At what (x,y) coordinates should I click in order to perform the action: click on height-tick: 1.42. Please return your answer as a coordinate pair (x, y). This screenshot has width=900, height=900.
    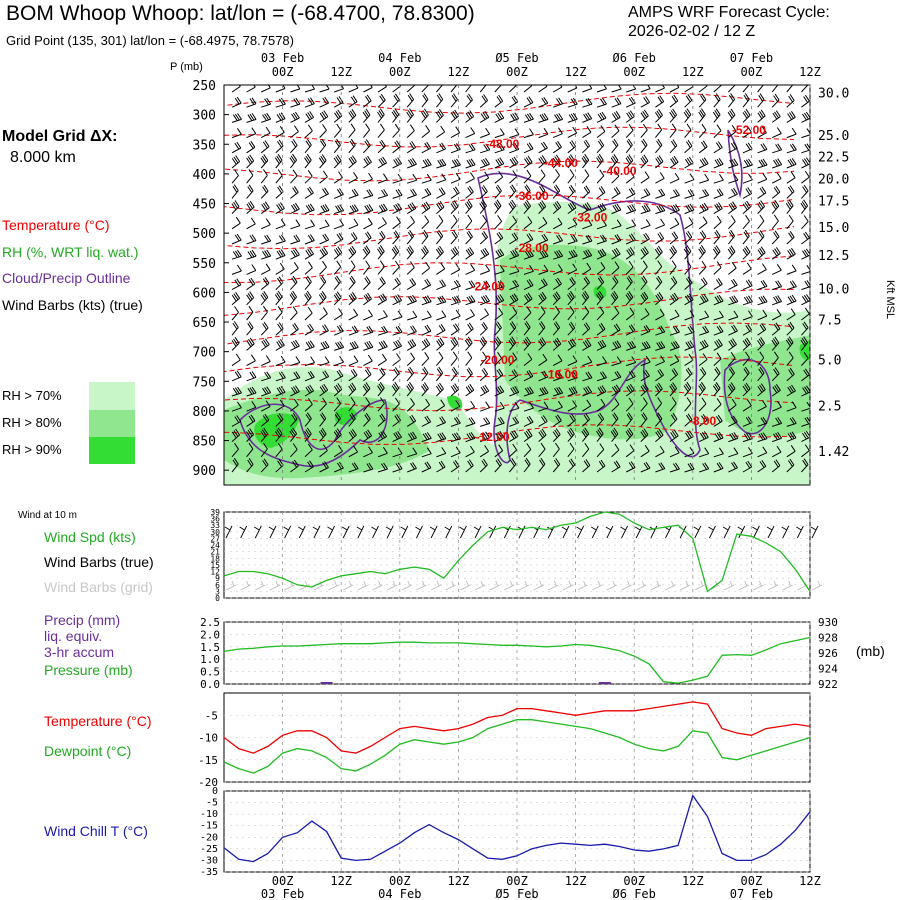
    Looking at the image, I should click on (833, 452).